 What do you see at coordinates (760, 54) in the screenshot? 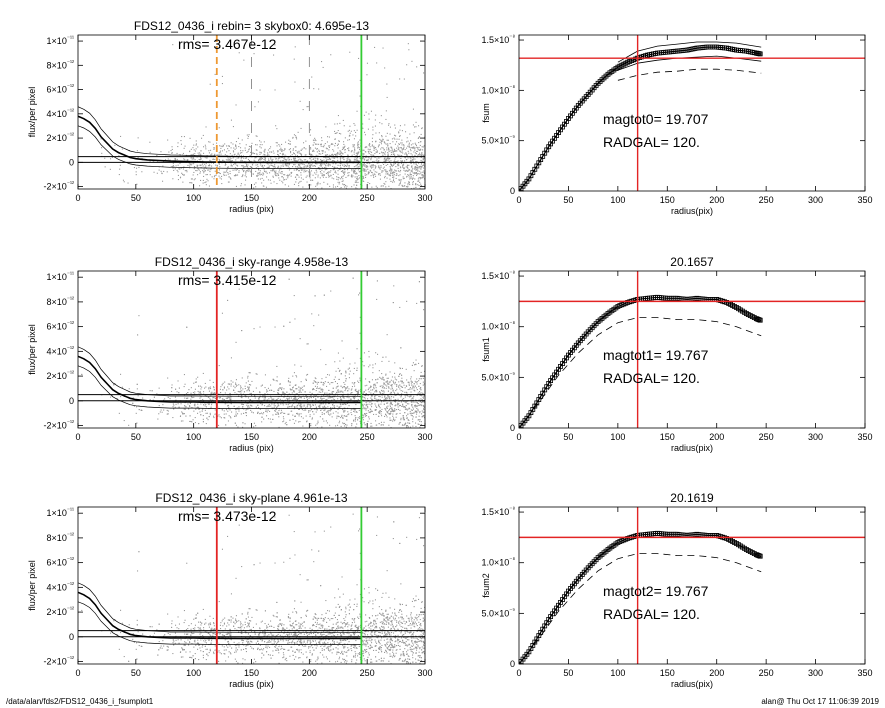
I see `fsum-marker` at bounding box center [760, 54].